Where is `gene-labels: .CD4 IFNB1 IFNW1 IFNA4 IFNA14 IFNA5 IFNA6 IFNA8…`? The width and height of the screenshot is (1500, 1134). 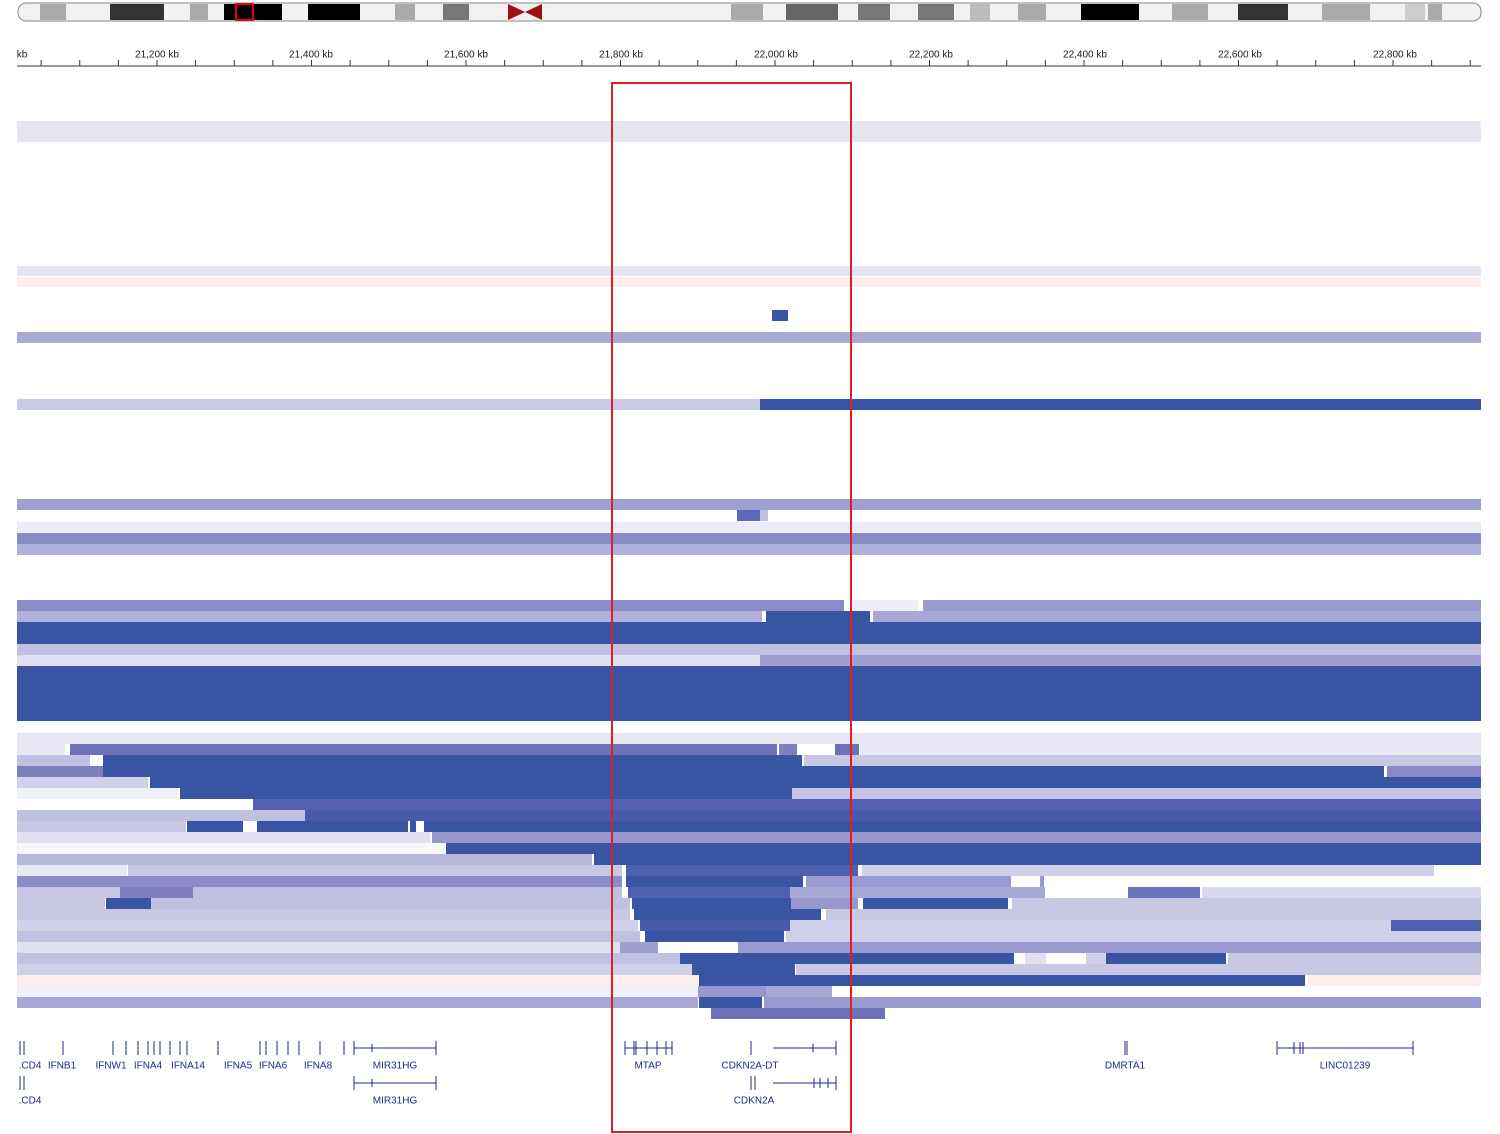 gene-labels: .CD4 IFNB1 IFNW1 IFNA4 IFNA14 IFNA5 IFNA6 IFNA8… is located at coordinates (695, 1084).